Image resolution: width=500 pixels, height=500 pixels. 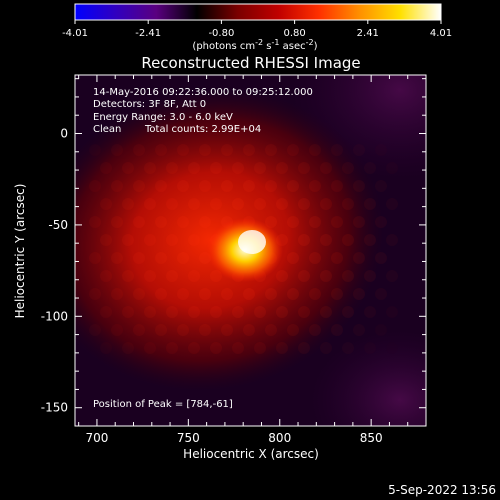 I want to click on colorbar-tick-label: -2.41, so click(x=148, y=33).